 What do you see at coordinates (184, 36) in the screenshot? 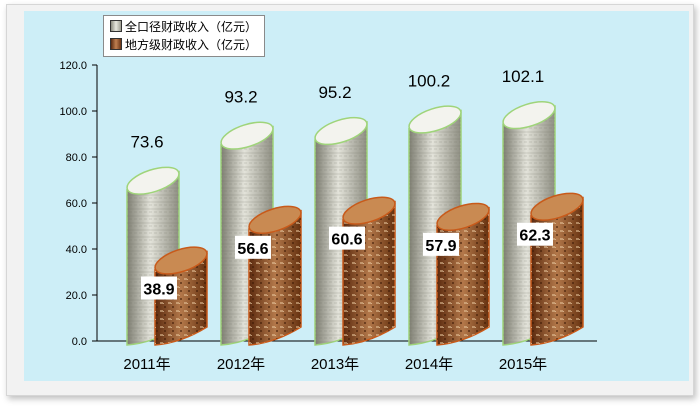
I see `chart-legend: 全口径财政收入（亿元） 地方级财政收入（亿元）` at bounding box center [184, 36].